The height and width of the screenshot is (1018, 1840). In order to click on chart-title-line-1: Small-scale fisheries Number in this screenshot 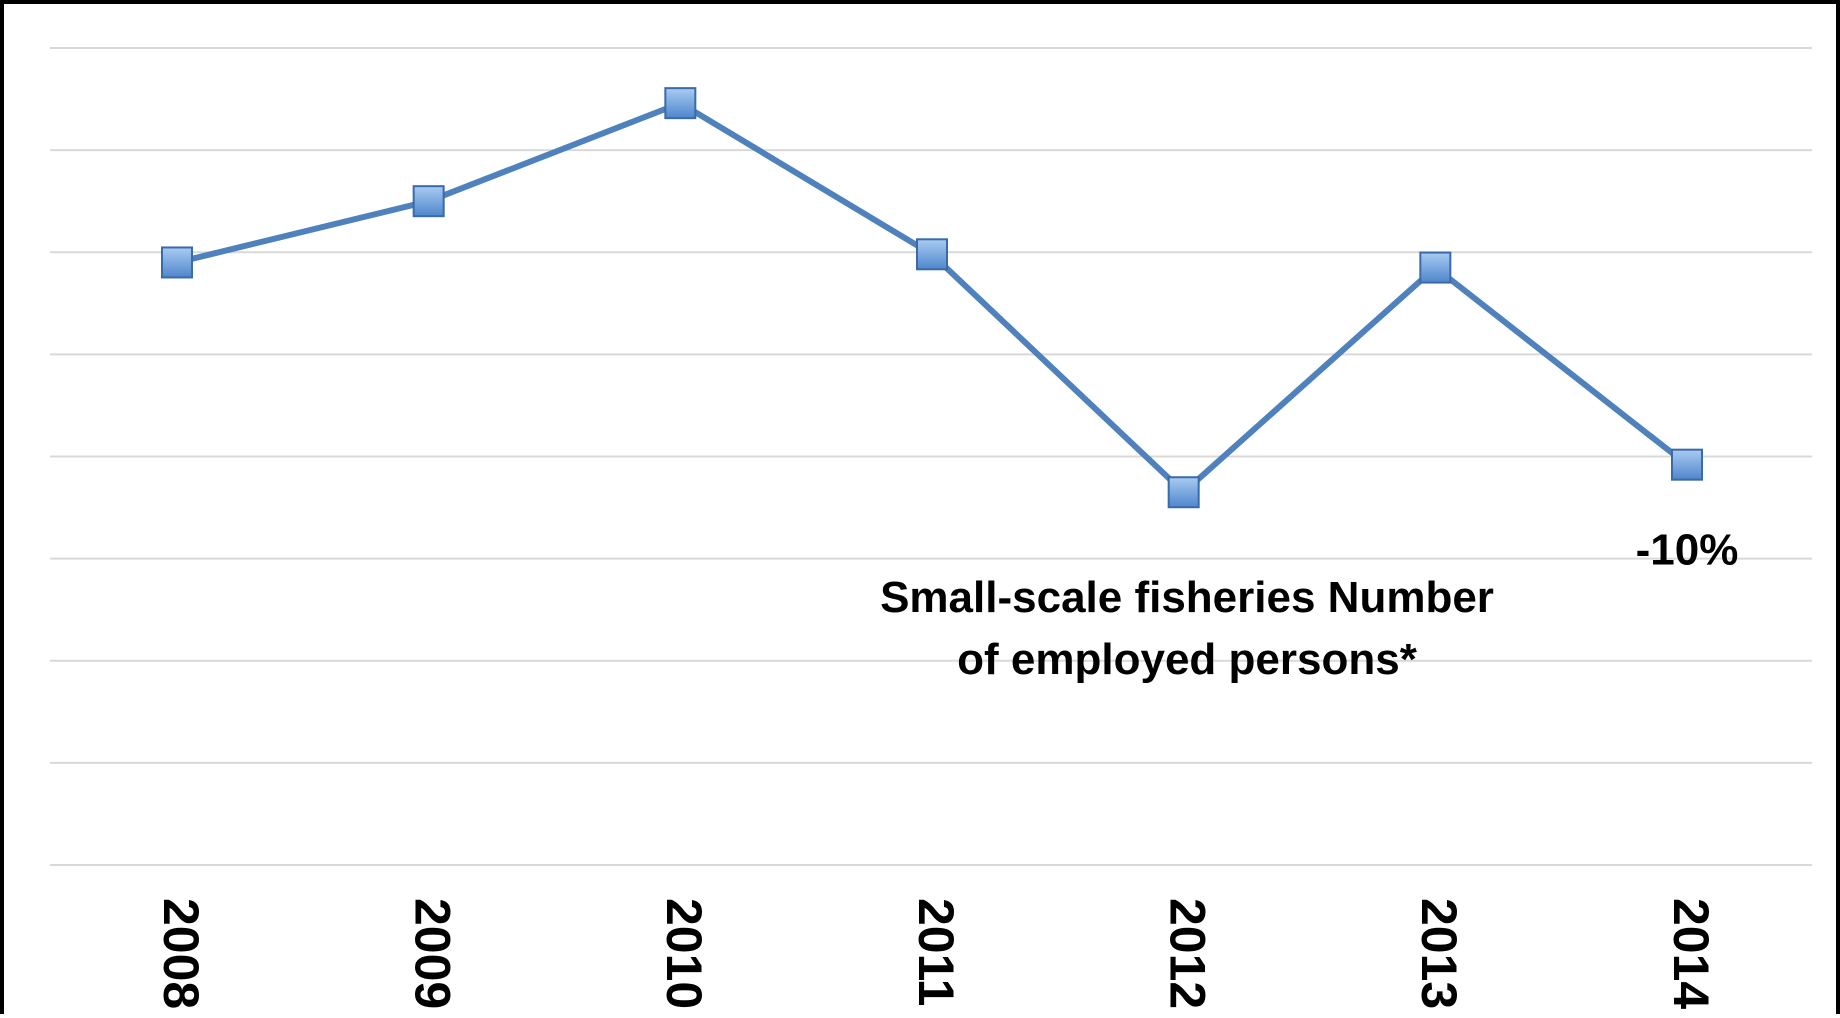, I will do `click(1187, 597)`.